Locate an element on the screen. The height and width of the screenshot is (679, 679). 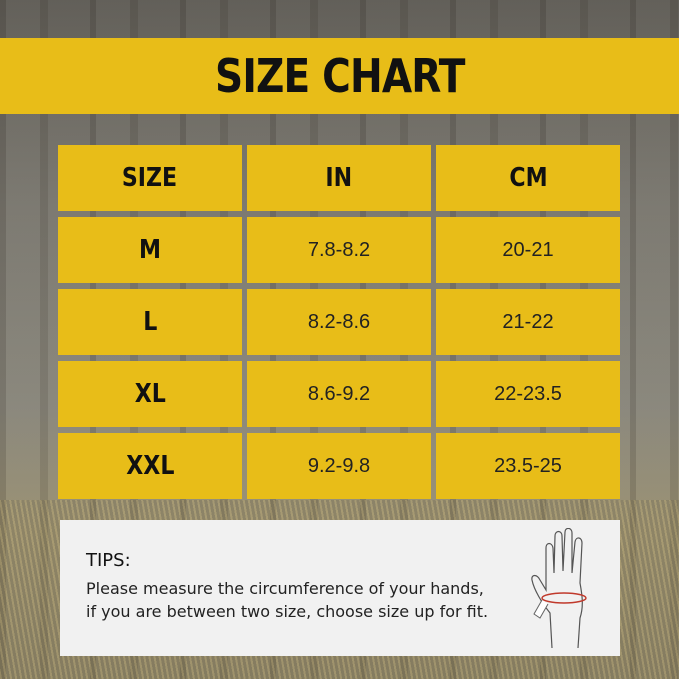
size-label: XL is located at coordinates (150, 394).